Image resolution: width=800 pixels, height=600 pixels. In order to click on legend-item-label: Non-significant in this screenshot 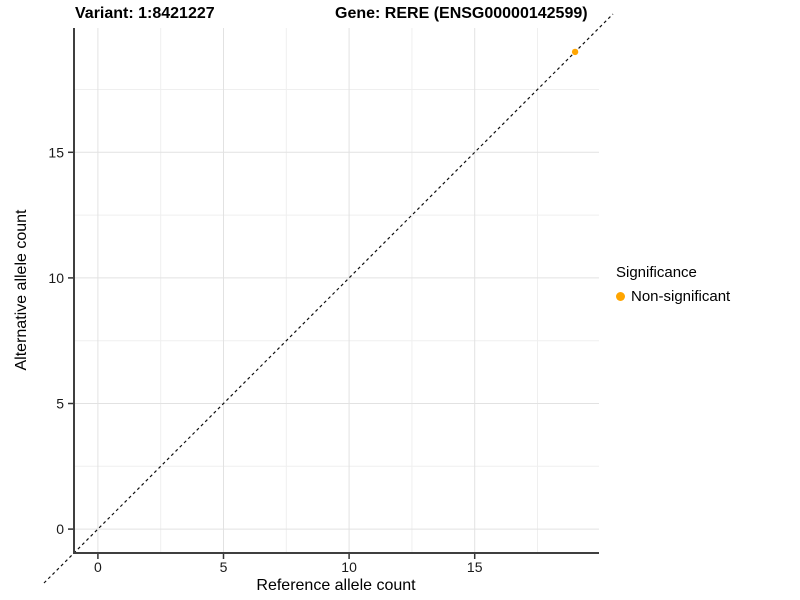, I will do `click(681, 296)`.